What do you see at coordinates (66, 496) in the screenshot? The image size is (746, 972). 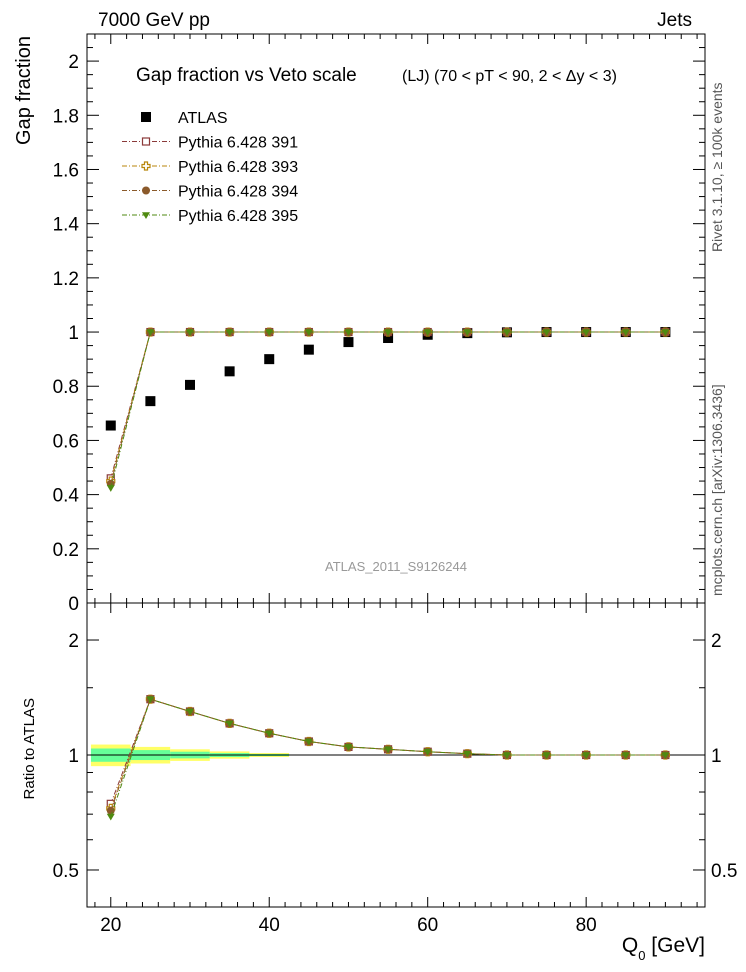 I see `y-tick-label: 0.4` at bounding box center [66, 496].